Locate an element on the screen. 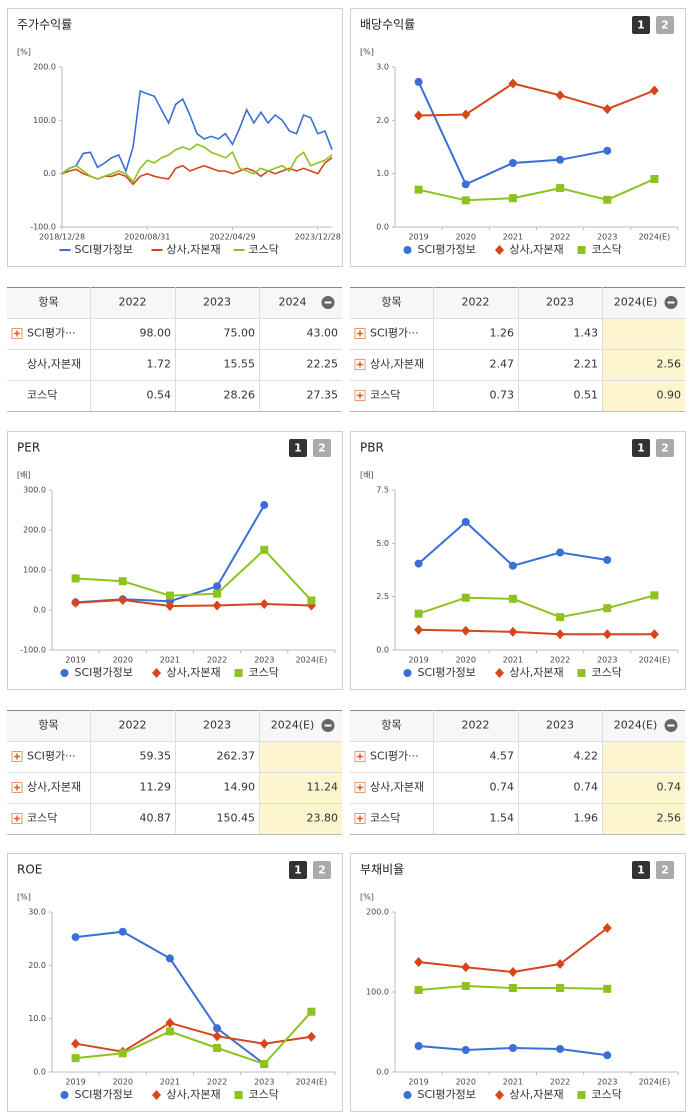 The height and width of the screenshot is (1115, 691). legend-label: SCI평가정보 is located at coordinates (447, 1094).